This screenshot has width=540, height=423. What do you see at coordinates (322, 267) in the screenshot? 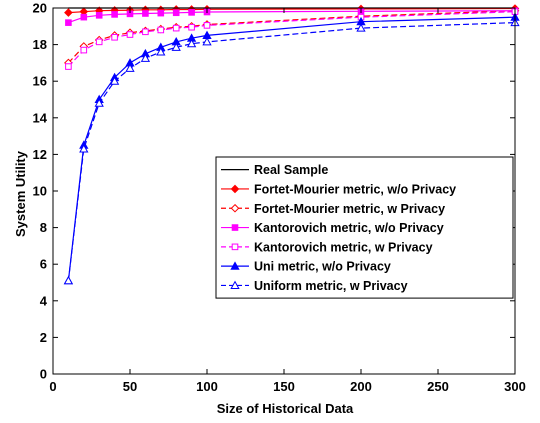
I see `legend-label: Uni metric, w/o Privacy` at bounding box center [322, 267].